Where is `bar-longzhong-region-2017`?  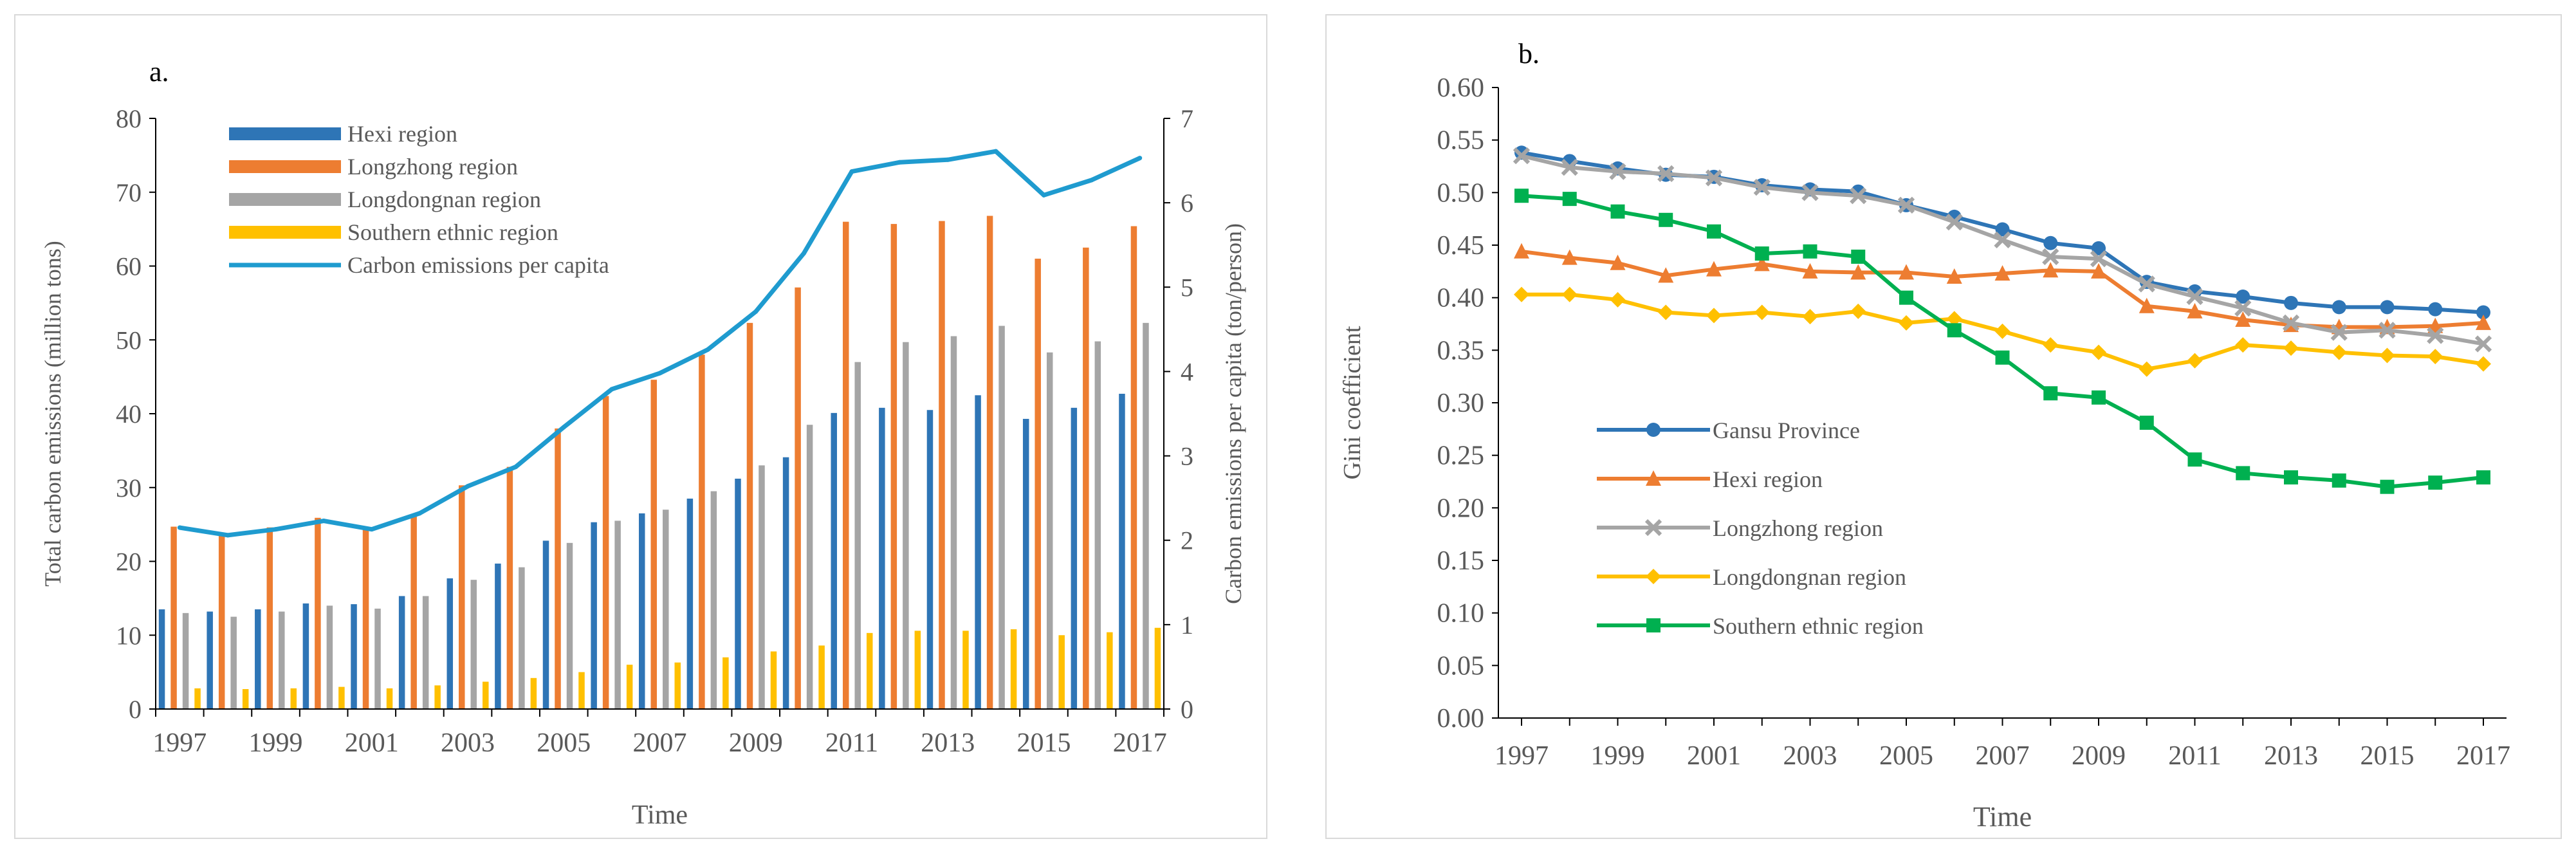
bar-longzhong-region-2017 is located at coordinates (1133, 467).